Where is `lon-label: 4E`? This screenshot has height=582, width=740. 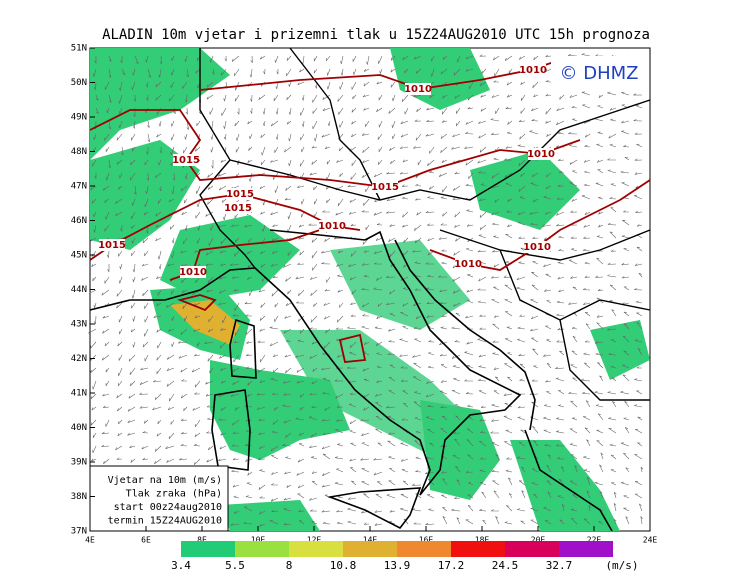
lon-label: 4E is located at coordinates (90, 540).